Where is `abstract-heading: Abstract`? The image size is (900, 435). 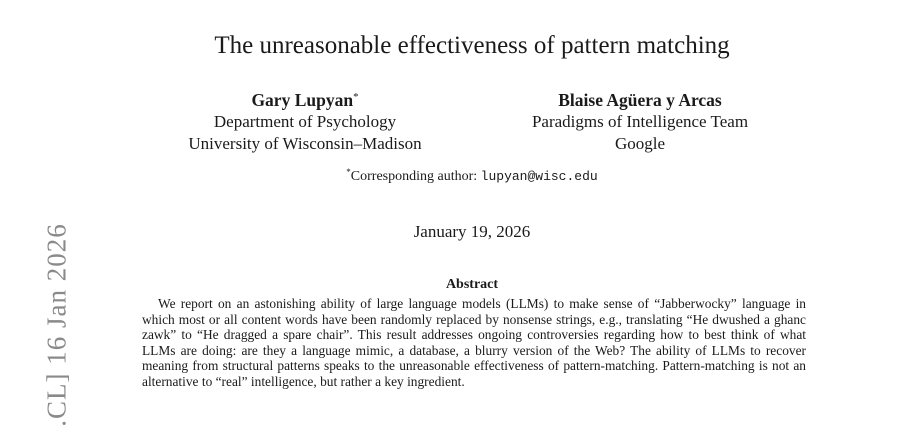
abstract-heading: Abstract is located at coordinates (472, 284).